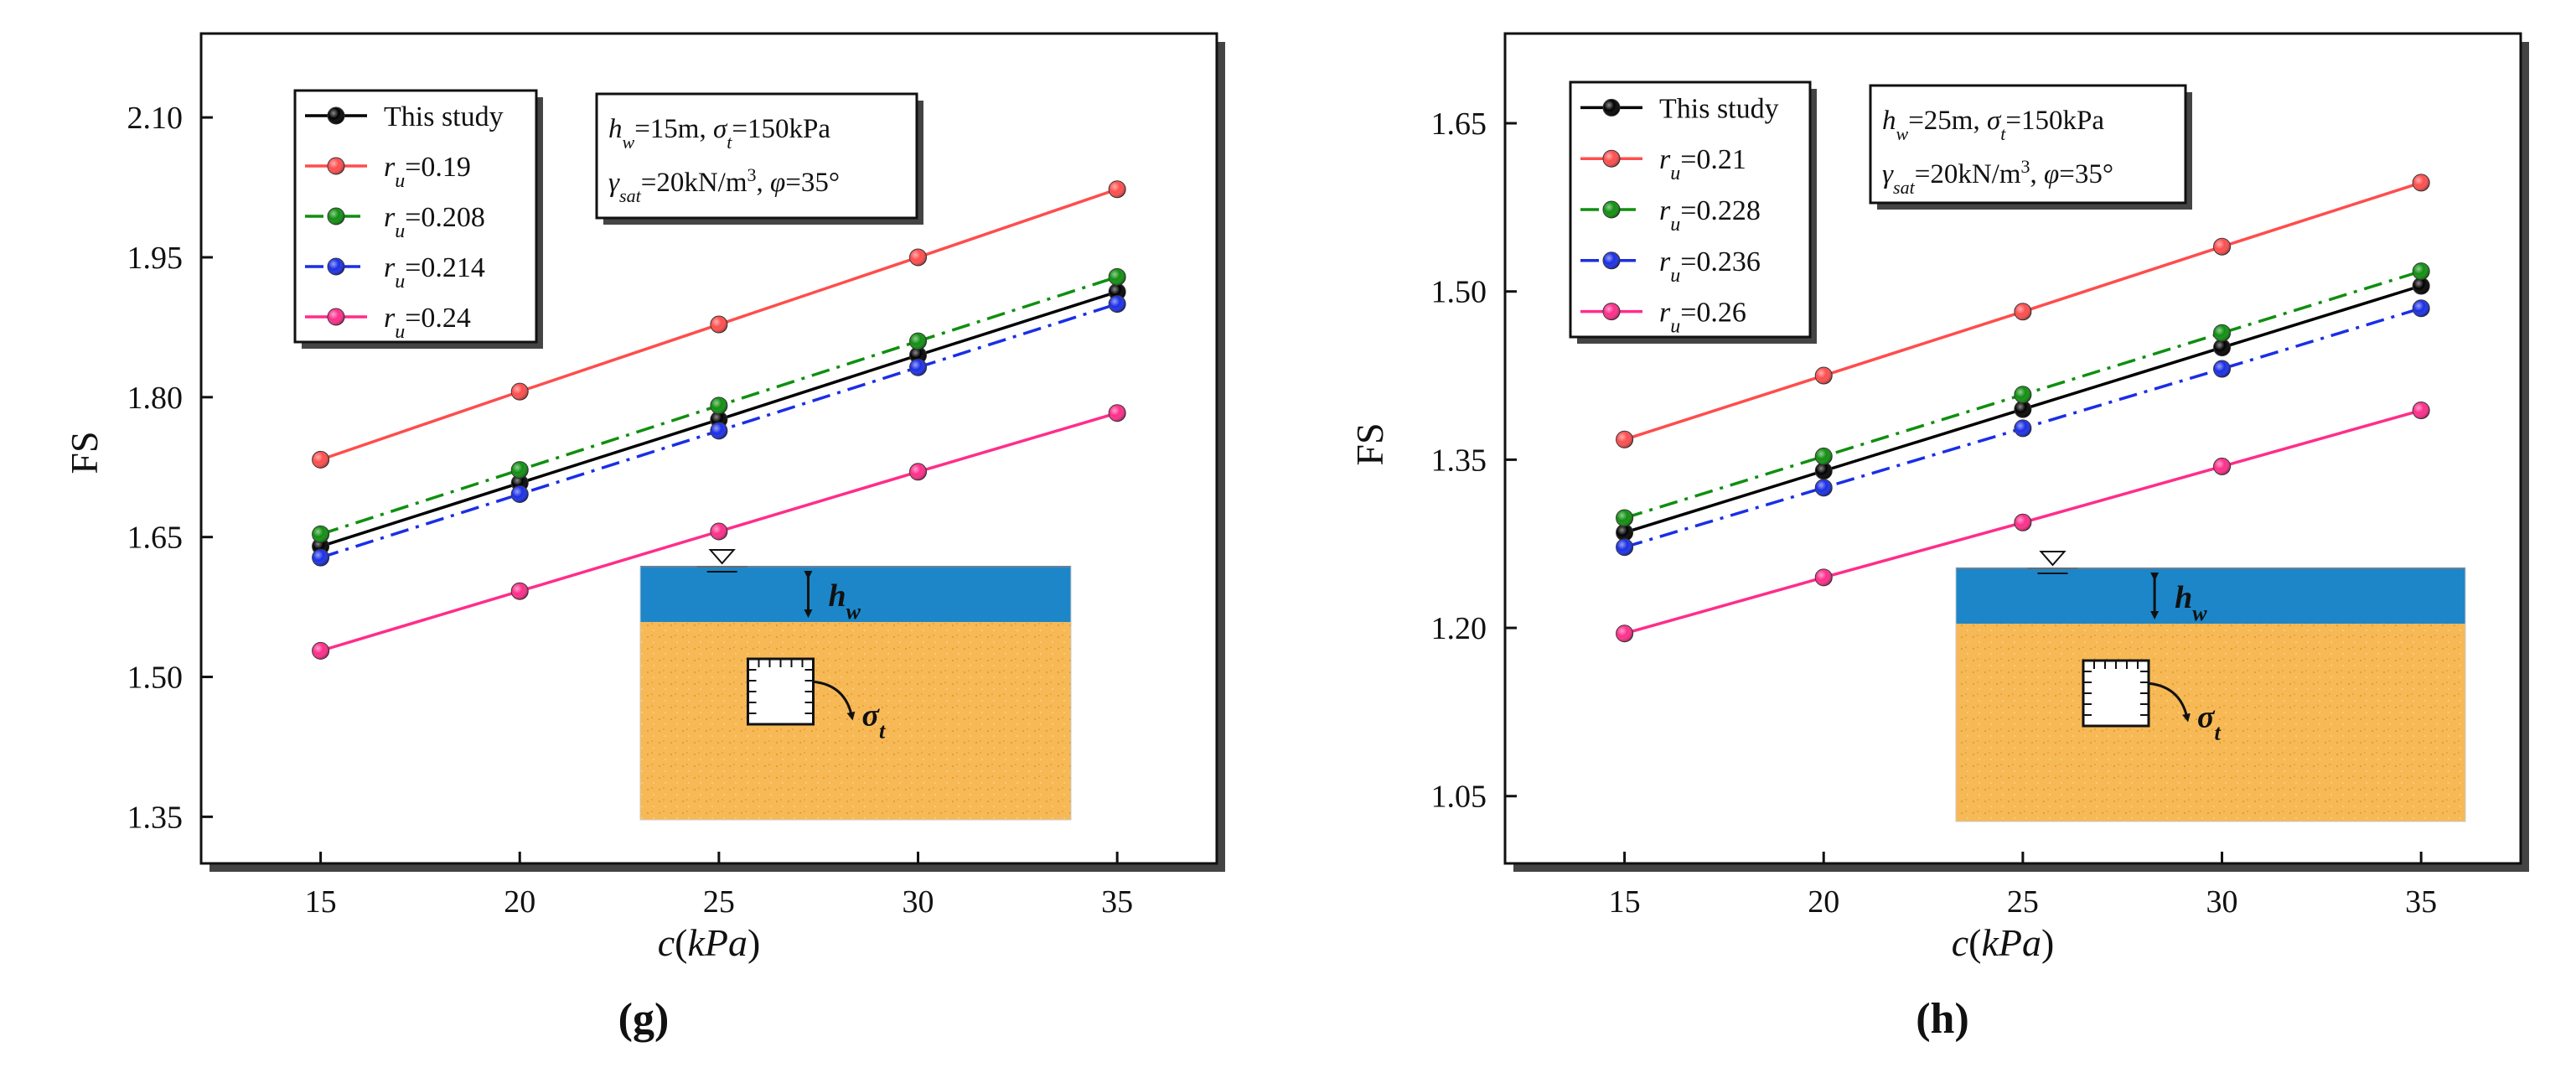 Image resolution: width=2576 pixels, height=1078 pixels. I want to click on x-axis-label: c(kPa), so click(709, 943).